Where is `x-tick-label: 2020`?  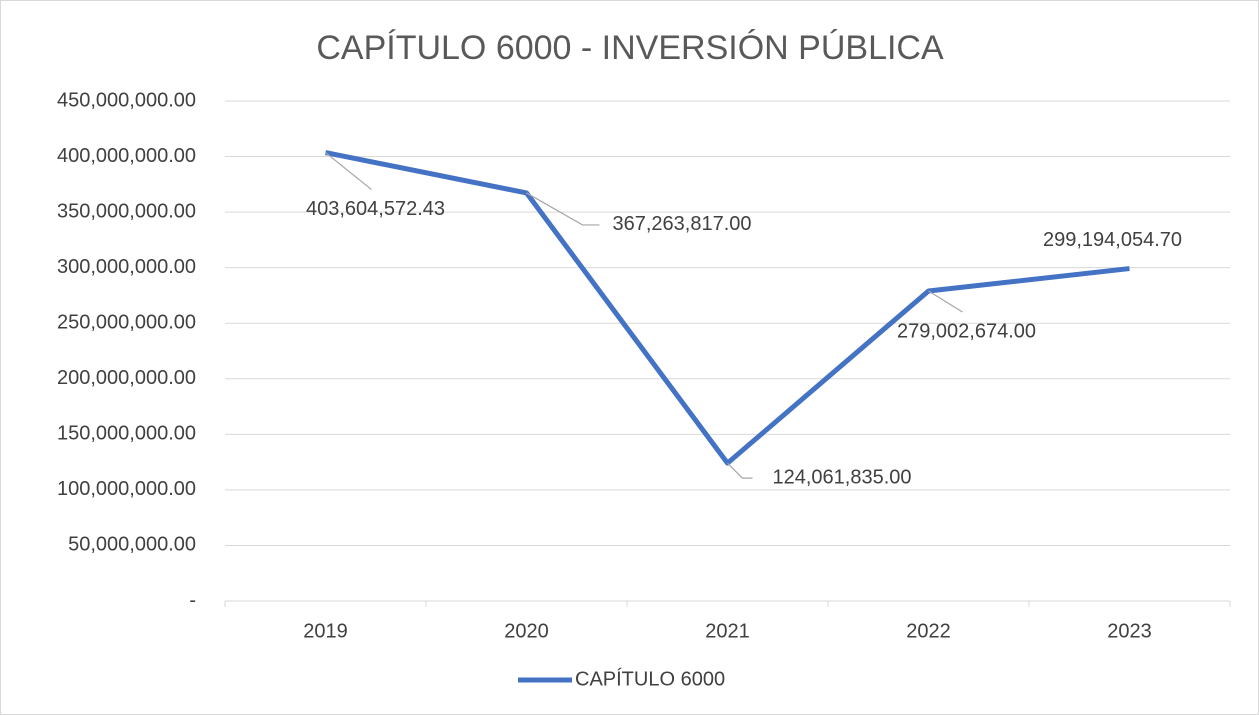
x-tick-label: 2020 is located at coordinates (526, 631).